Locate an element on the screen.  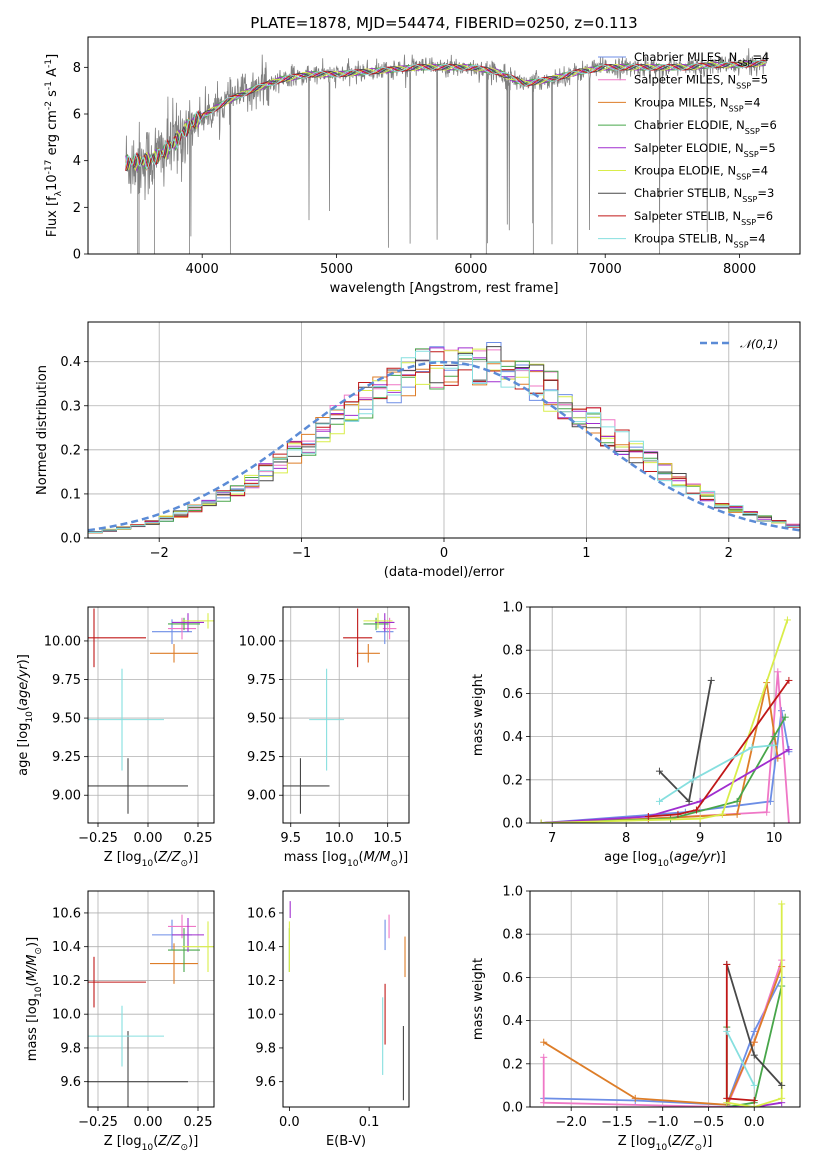
y-axis-label: age [log10(age/yr)] is located at coordinates (25, 715).